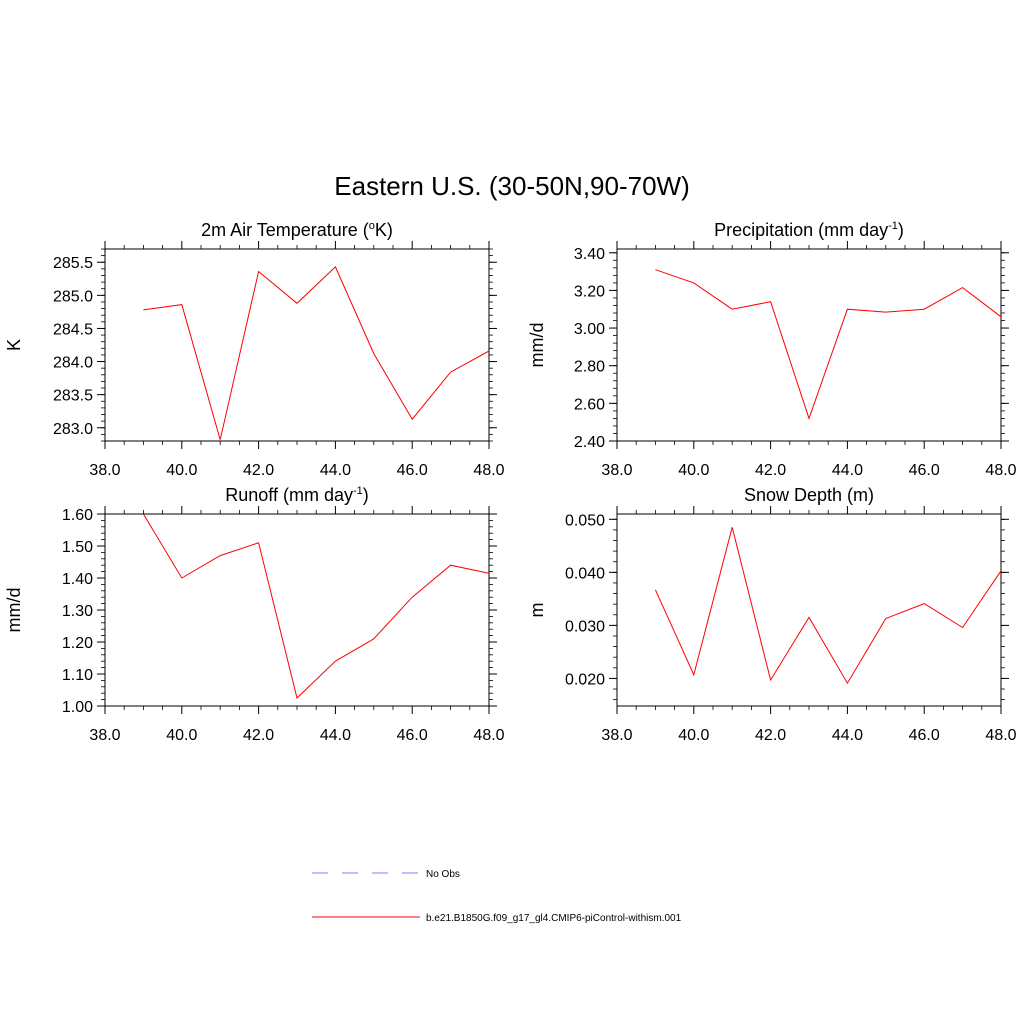 This screenshot has height=1024, width=1024. What do you see at coordinates (77, 643) in the screenshot?
I see `runoff-y-tick-label: 1.20` at bounding box center [77, 643].